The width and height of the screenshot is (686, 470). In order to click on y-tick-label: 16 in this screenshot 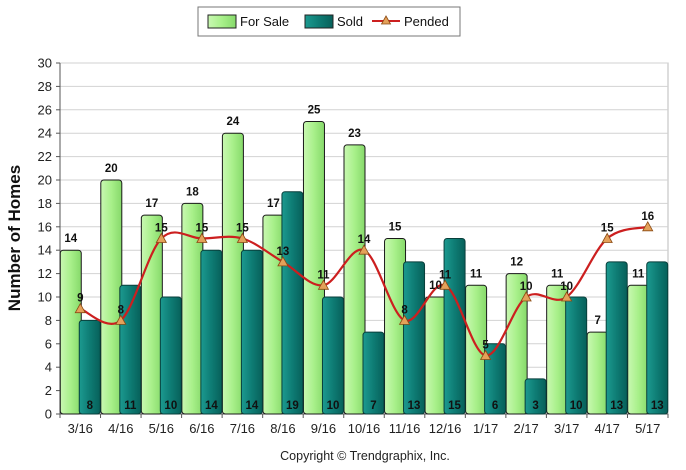, I will do `click(45, 226)`.